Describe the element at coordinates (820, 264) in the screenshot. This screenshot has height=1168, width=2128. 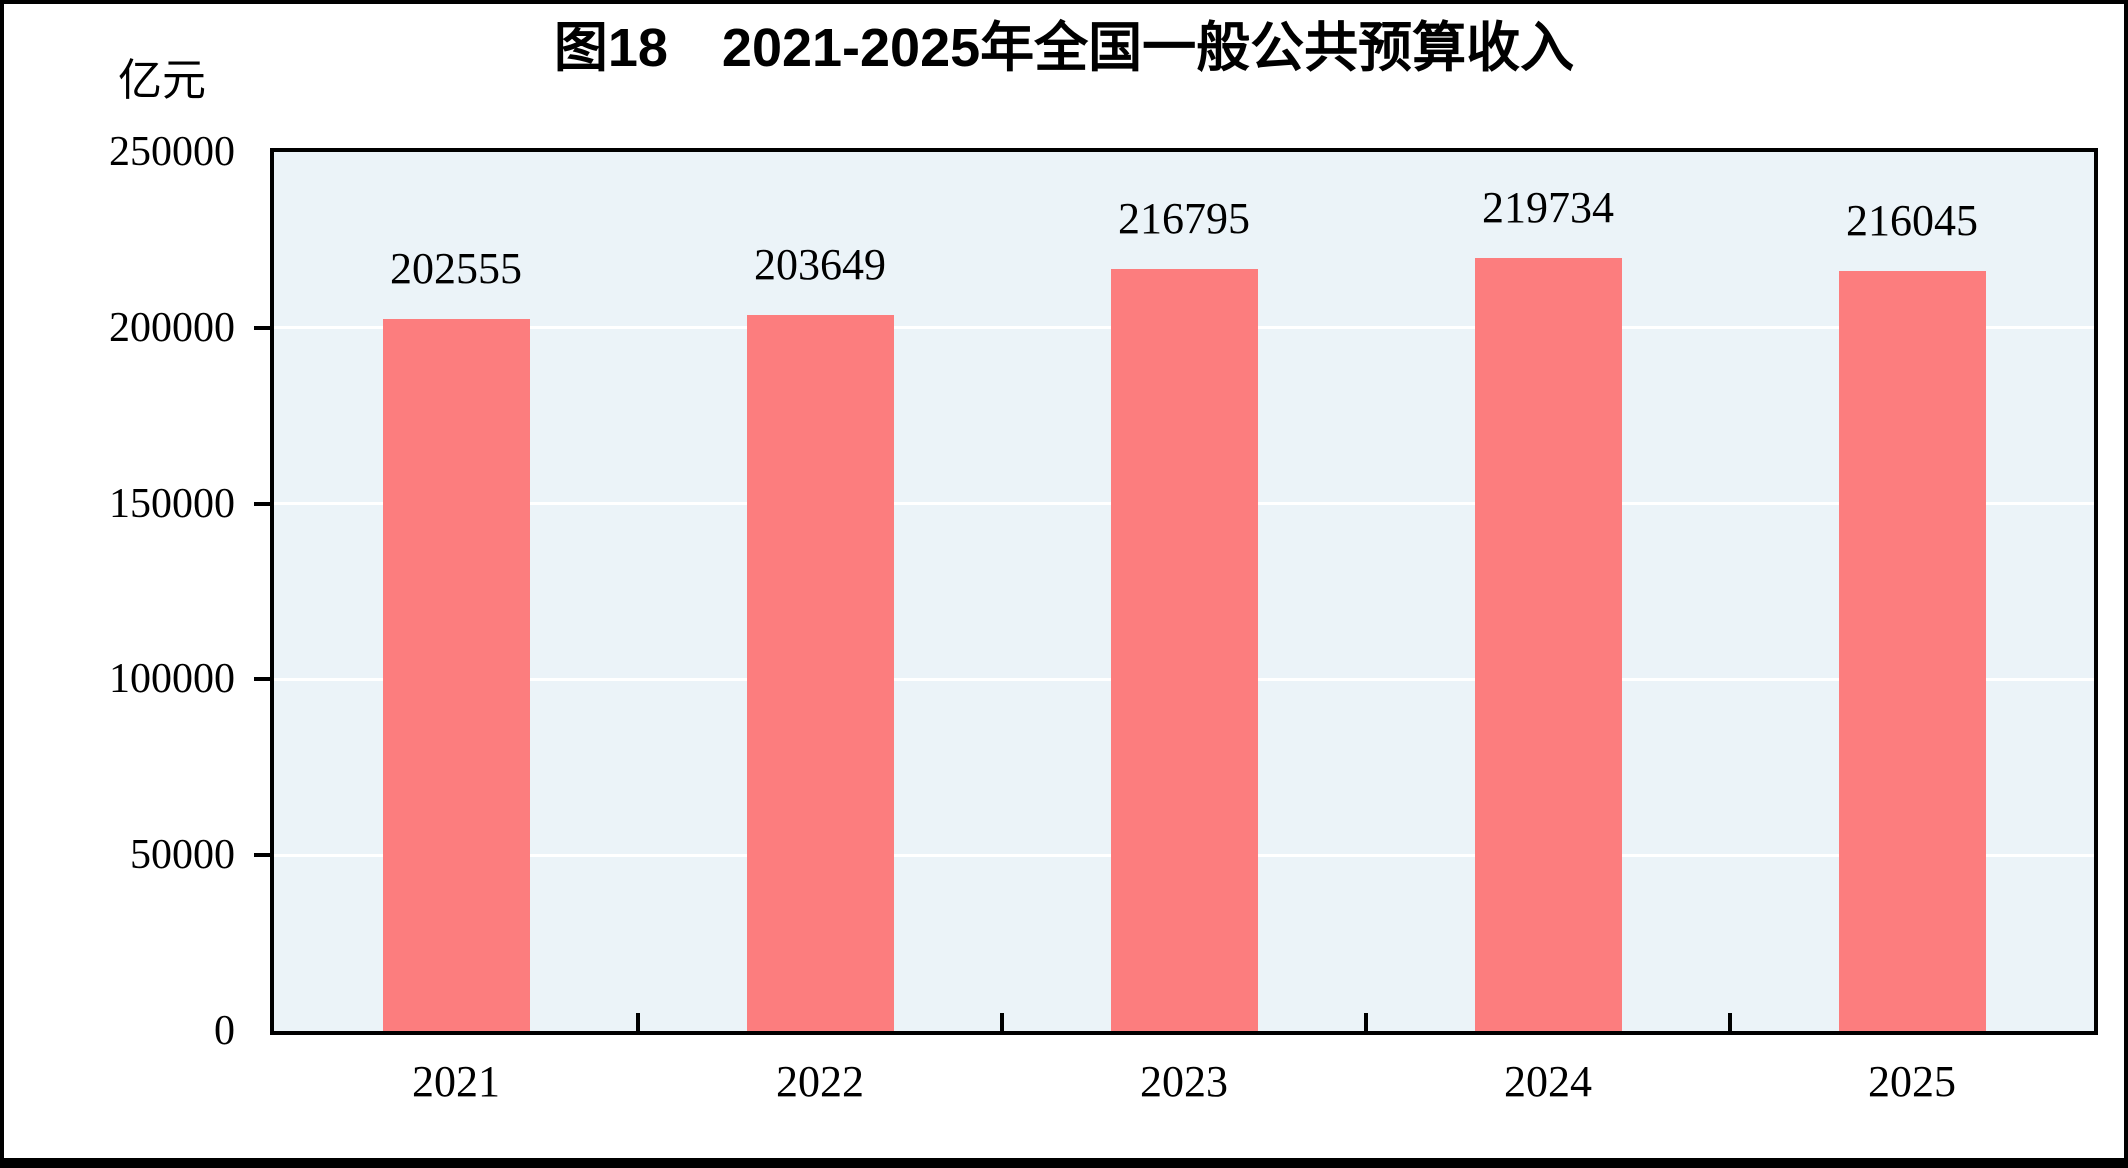
I see `bar-value-label: 203649` at that location.